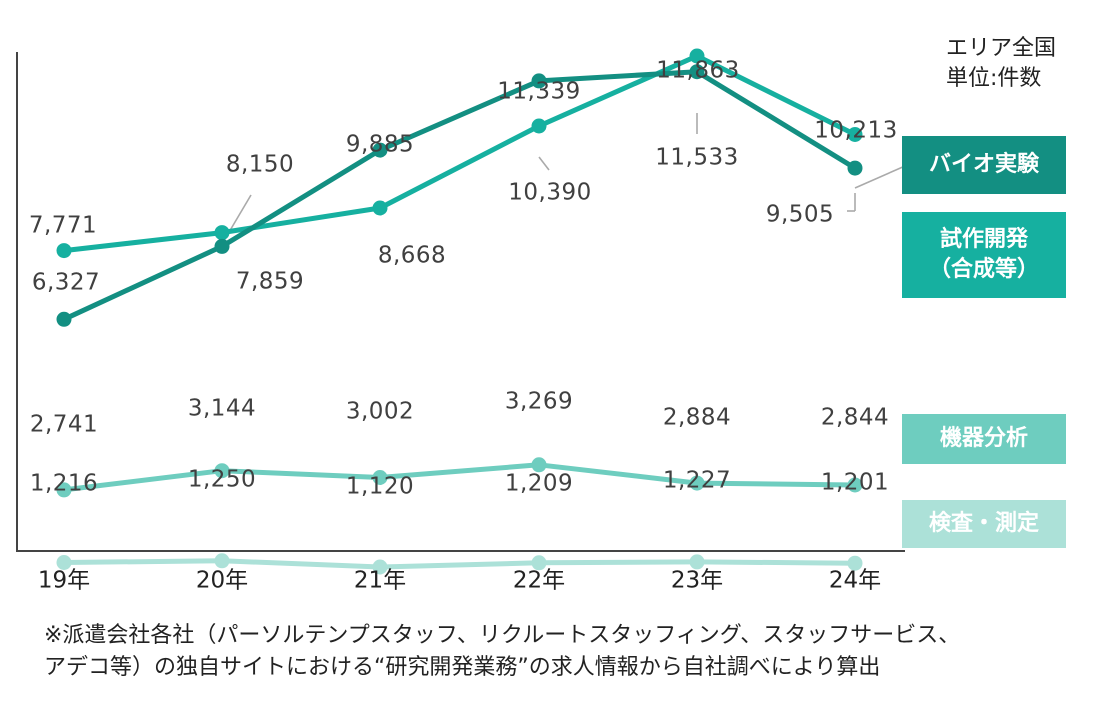 The image size is (1096, 704). Describe the element at coordinates (260, 165) in the screenshot. I see `data-label-proto: 8,150` at that location.